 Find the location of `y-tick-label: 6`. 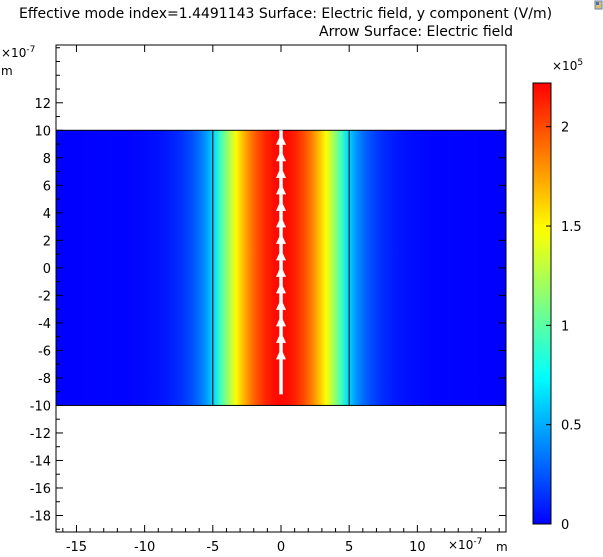

y-tick-label: 6 is located at coordinates (47, 186).